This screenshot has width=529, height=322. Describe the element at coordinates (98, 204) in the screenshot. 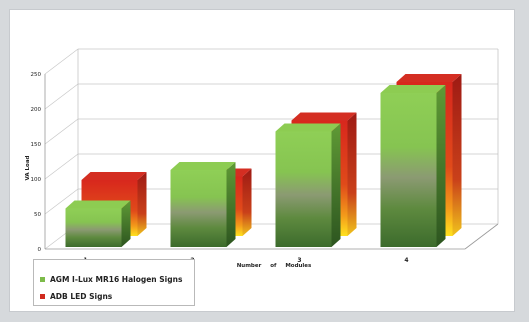

I see `bar-halogen-1-top` at that location.